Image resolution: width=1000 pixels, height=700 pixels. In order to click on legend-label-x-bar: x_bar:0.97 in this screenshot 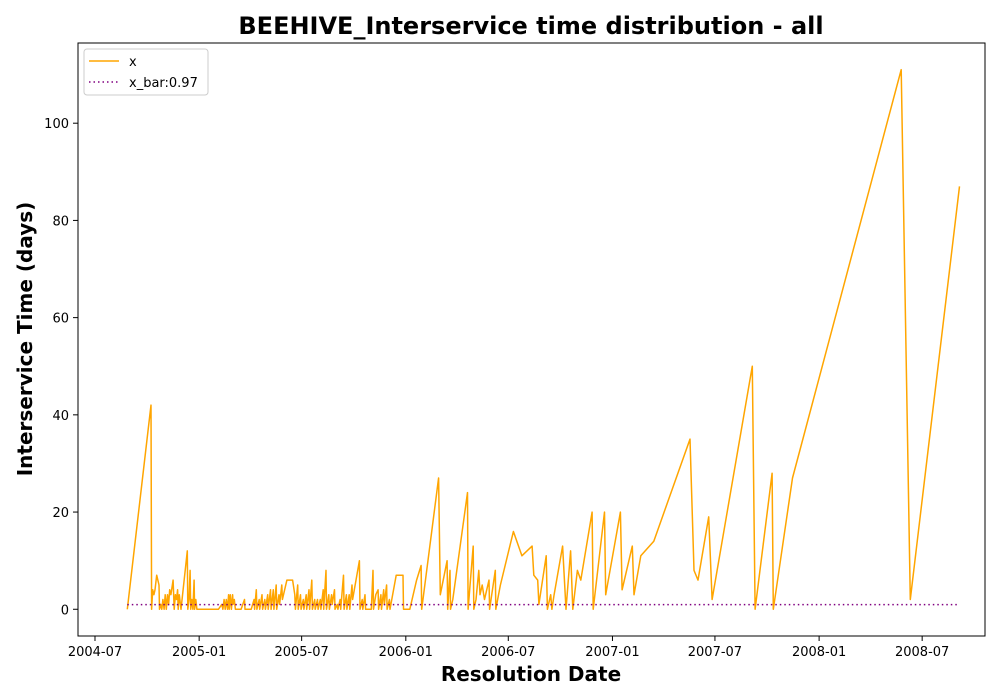, I will do `click(163, 83)`.